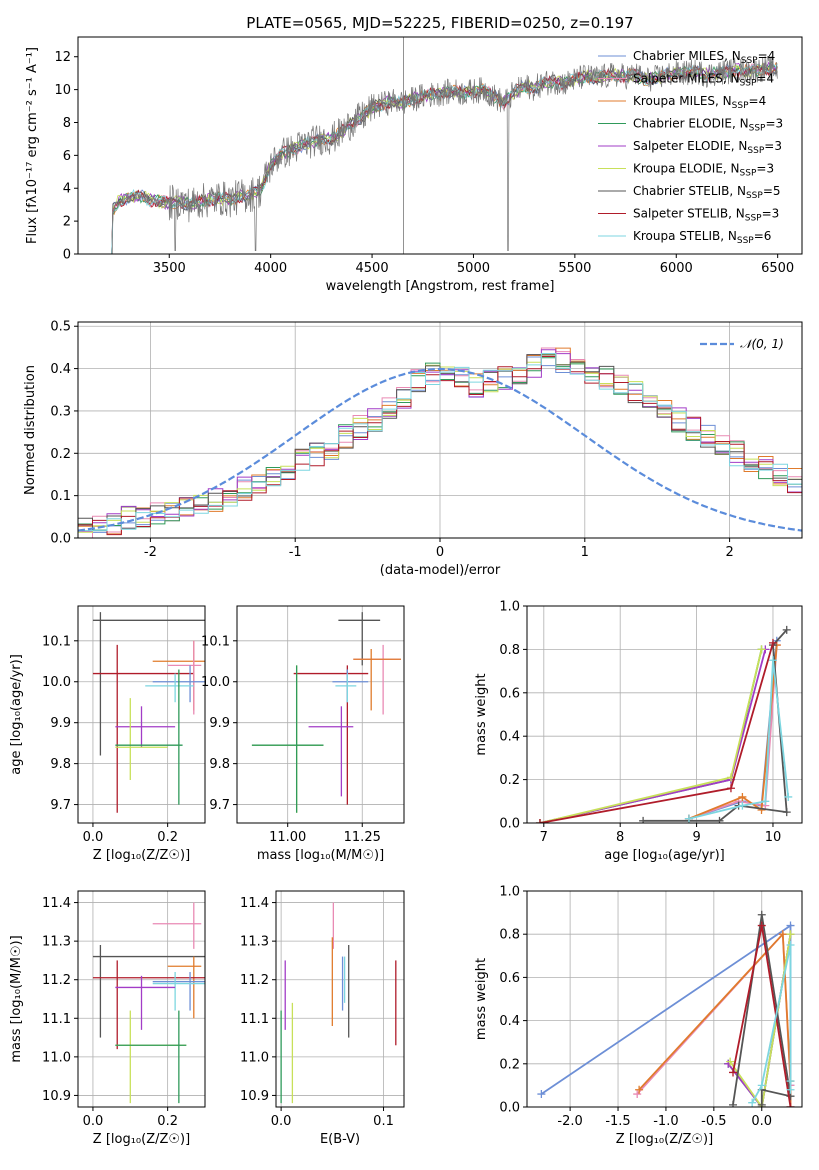 This screenshot has height=1170, width=819. What do you see at coordinates (60, 496) in the screenshot?
I see `y-tick-label: 0.1` at bounding box center [60, 496].